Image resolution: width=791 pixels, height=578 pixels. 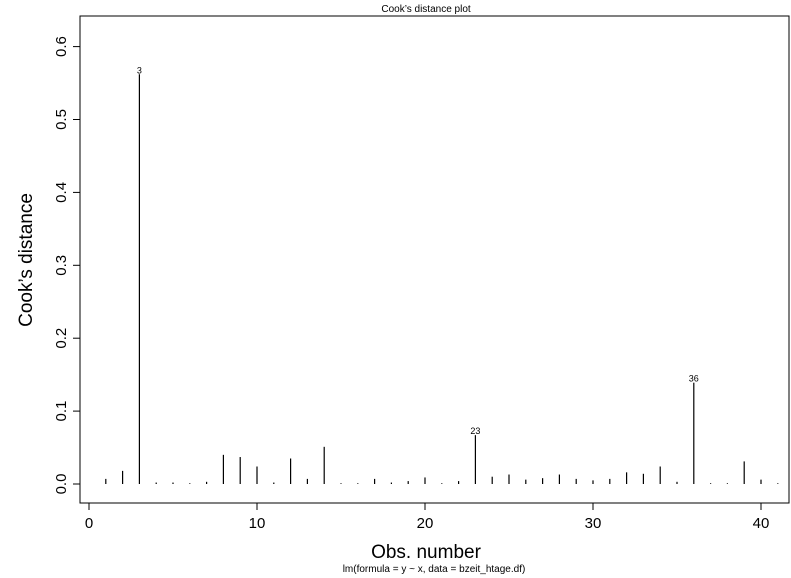 What do you see at coordinates (89, 523) in the screenshot?
I see `x-tick-label: 0` at bounding box center [89, 523].